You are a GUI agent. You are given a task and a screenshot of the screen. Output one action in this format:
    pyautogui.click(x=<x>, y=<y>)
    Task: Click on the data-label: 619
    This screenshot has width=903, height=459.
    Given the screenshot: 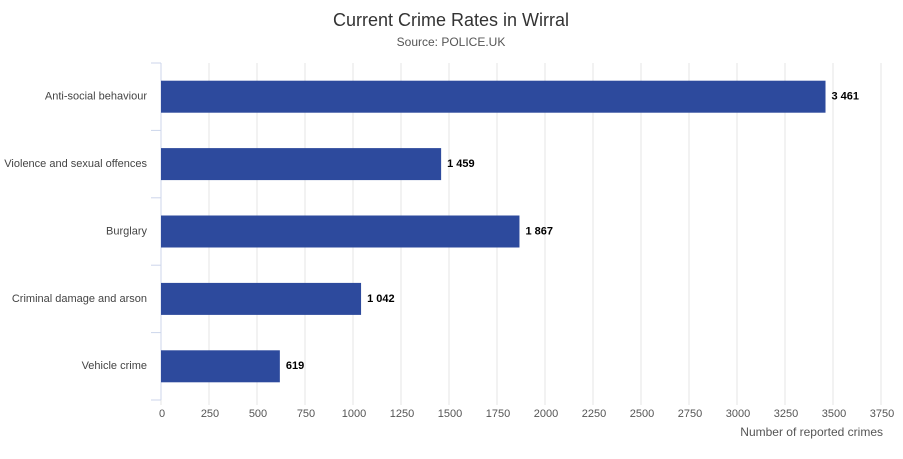 What is the action you would take?
    pyautogui.click(x=295, y=366)
    